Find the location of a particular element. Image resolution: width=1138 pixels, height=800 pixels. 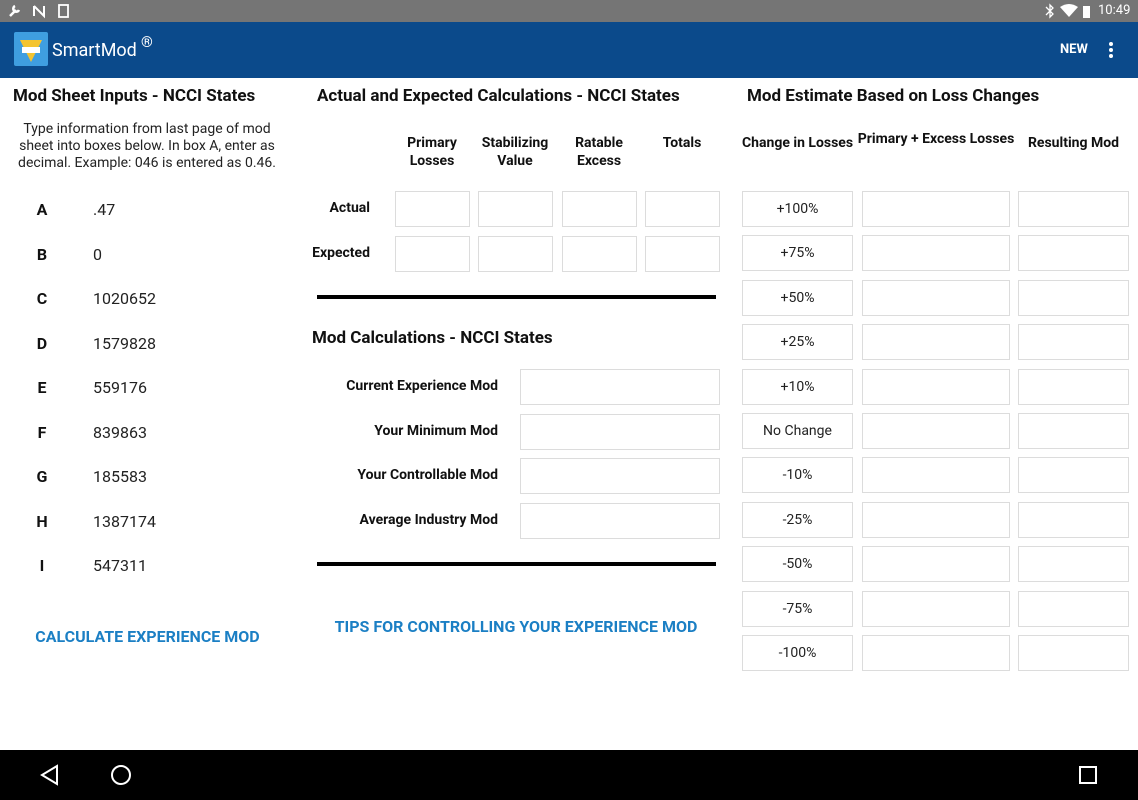

new-button: NEW is located at coordinates (1074, 49).